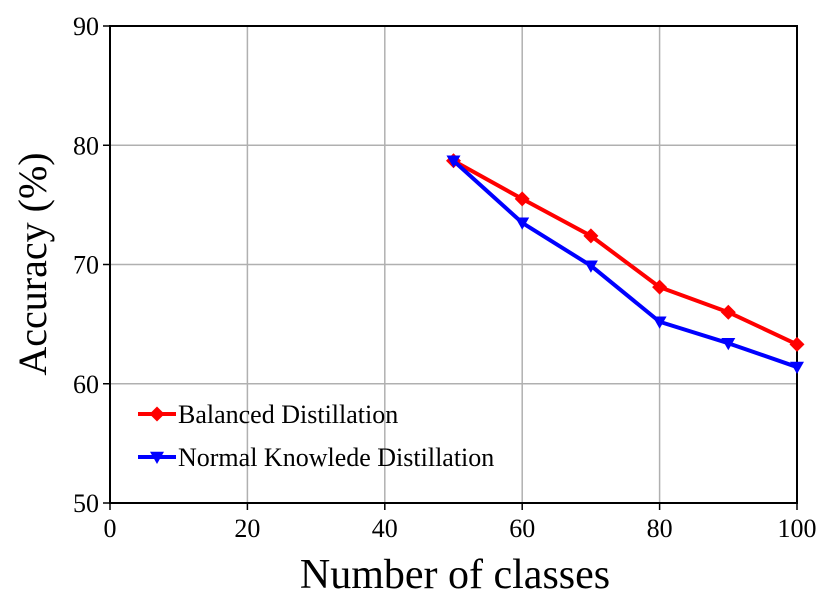 The height and width of the screenshot is (610, 831). I want to click on y-tick-label: 80, so click(86, 145).